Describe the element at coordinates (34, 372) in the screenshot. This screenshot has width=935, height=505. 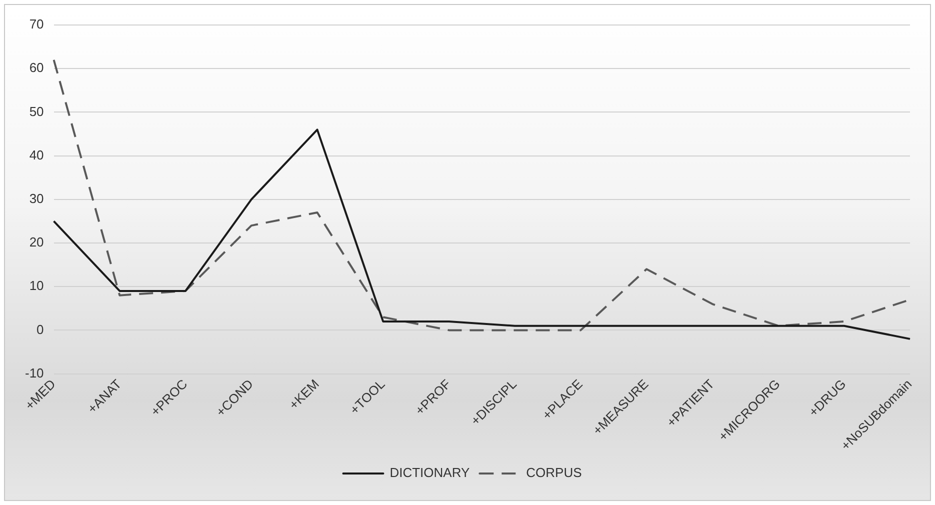
I see `y-tick-label: -10` at that location.